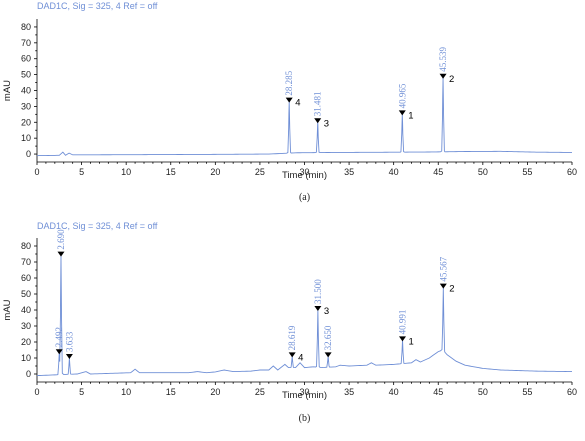 The height and width of the screenshot is (441, 585). What do you see at coordinates (328, 337) in the screenshot?
I see `retention-time-label: 32.650` at bounding box center [328, 337].